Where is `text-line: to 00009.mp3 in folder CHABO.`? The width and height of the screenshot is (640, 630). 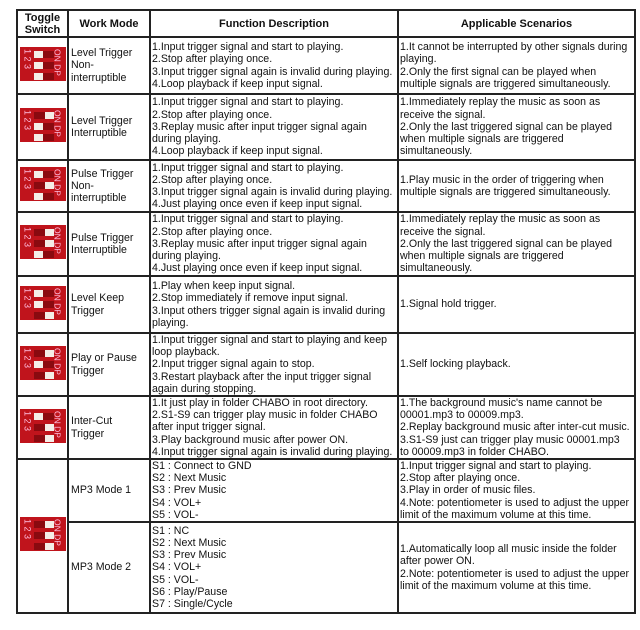
text-line: to 00009.mp3 in folder CHABO. is located at coordinates (474, 451).